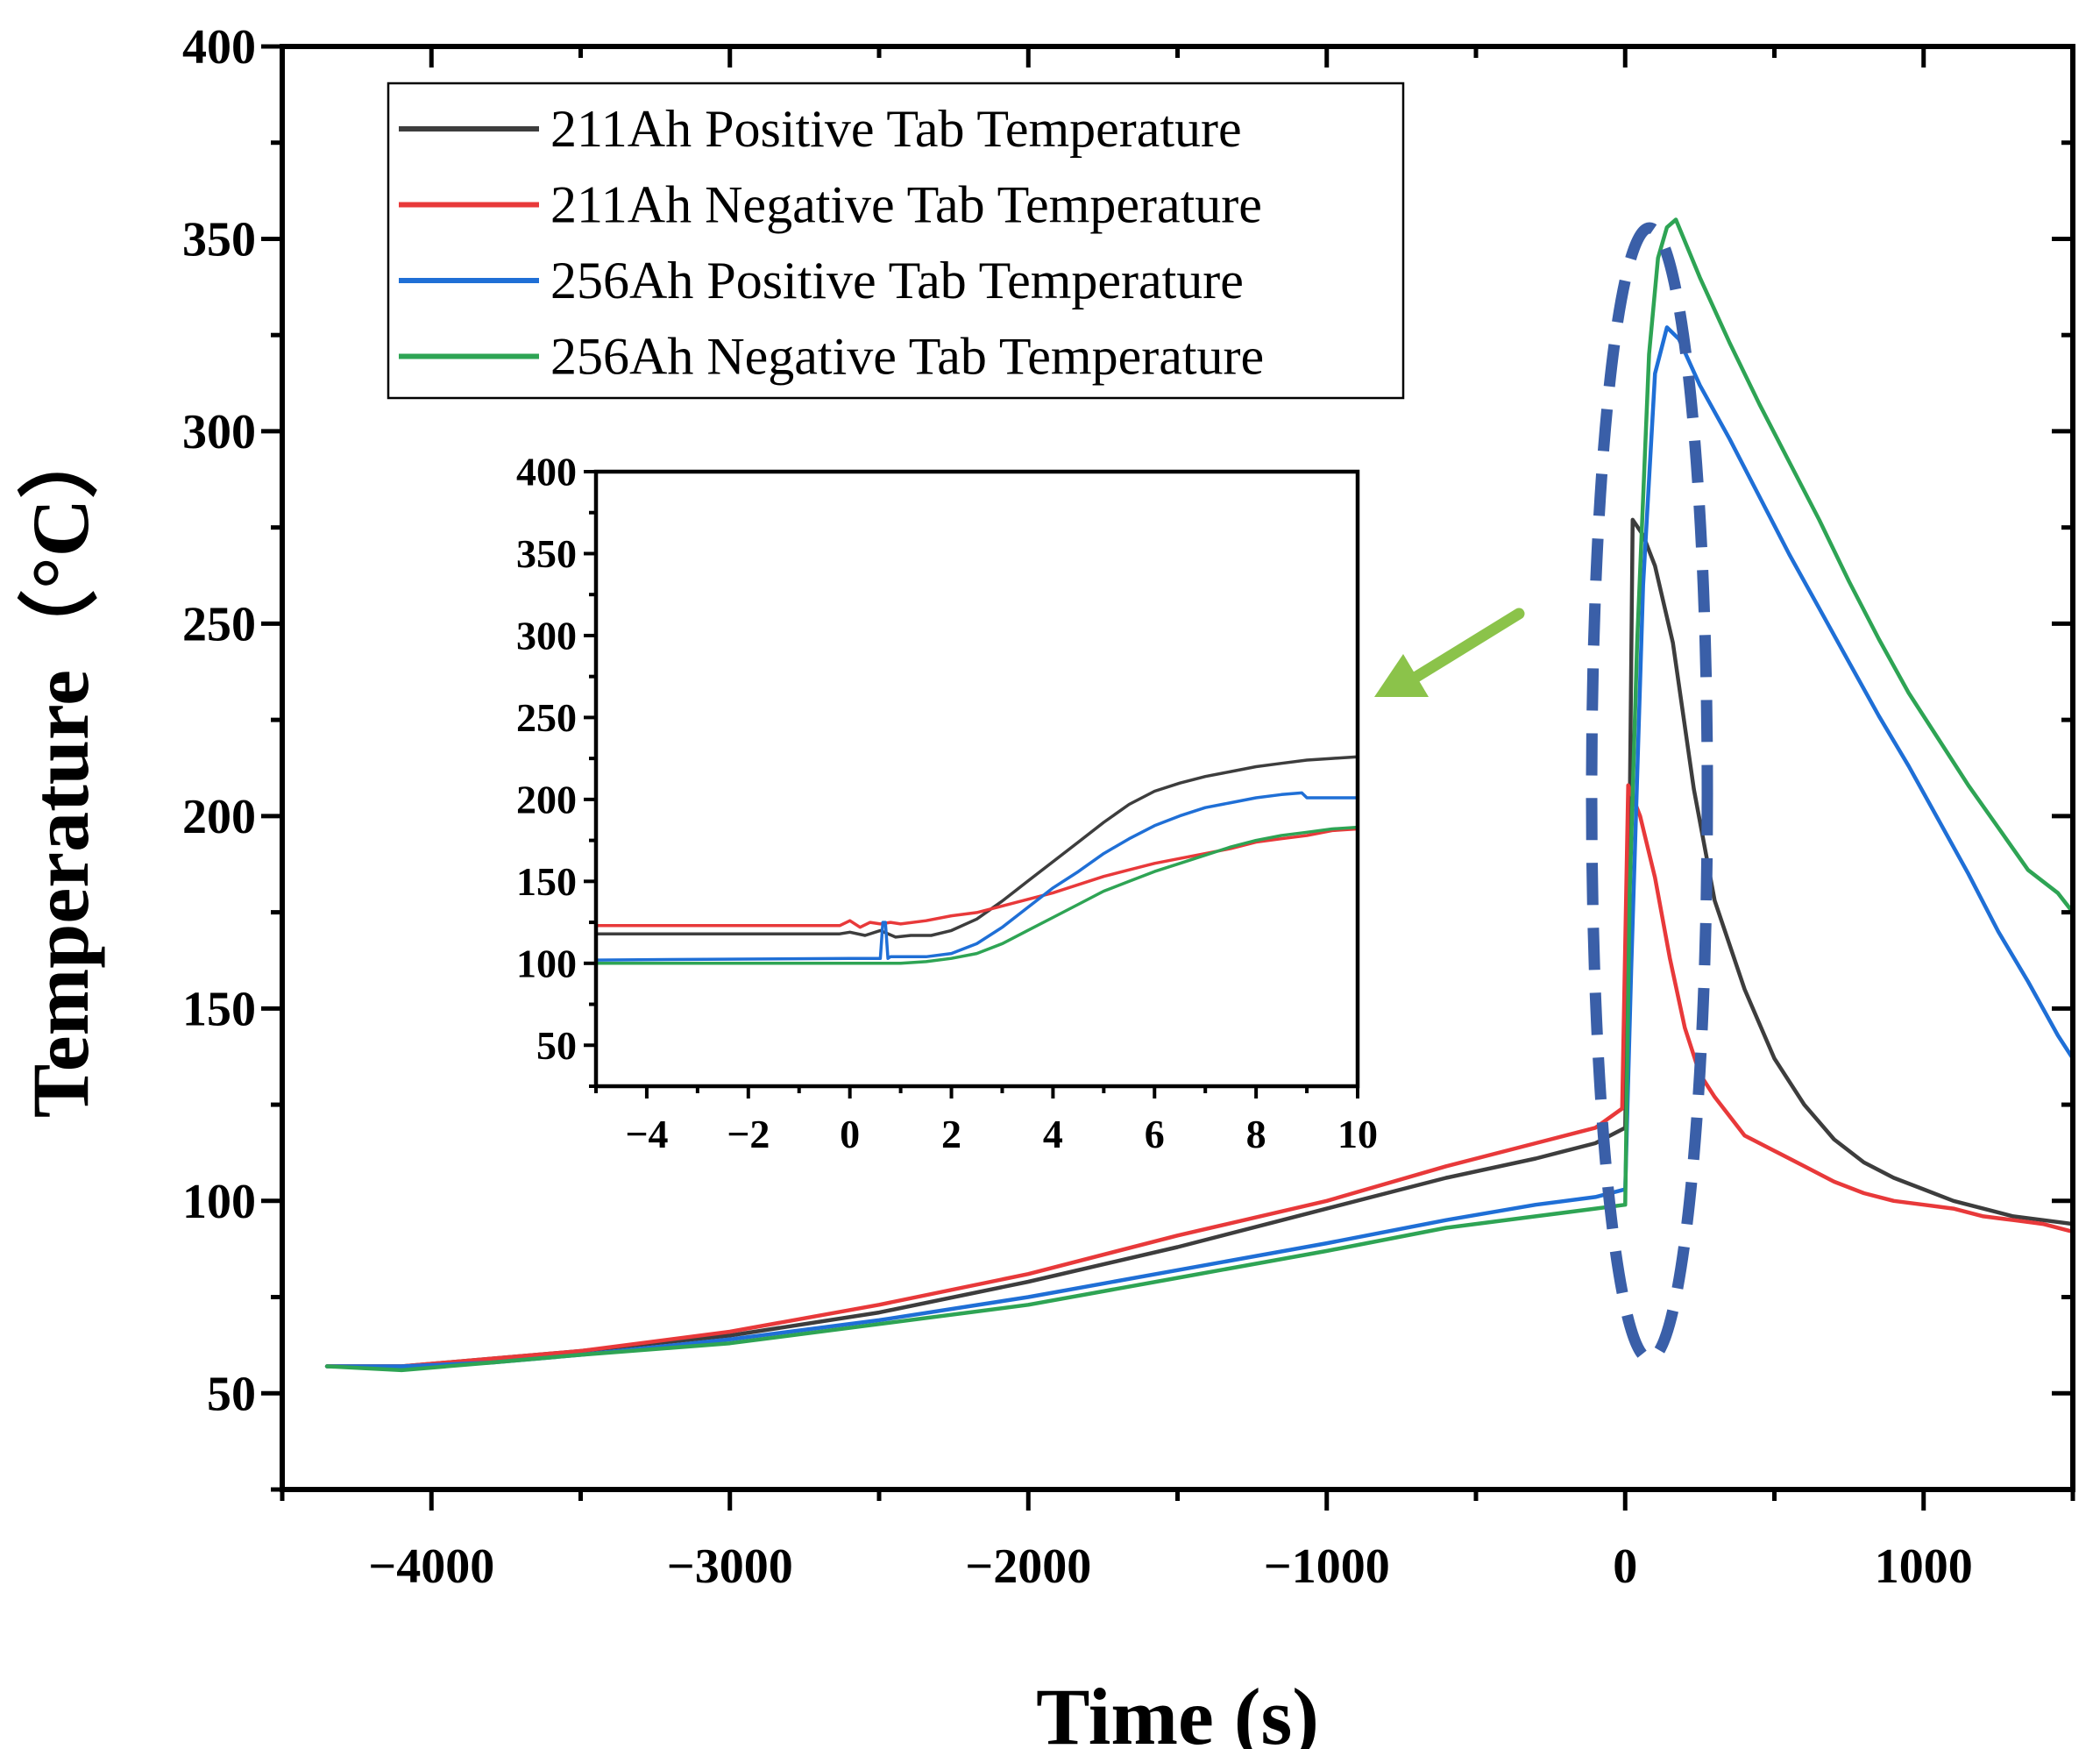 The height and width of the screenshot is (1749, 2100). I want to click on main-y-tick-label: 300, so click(219, 432).